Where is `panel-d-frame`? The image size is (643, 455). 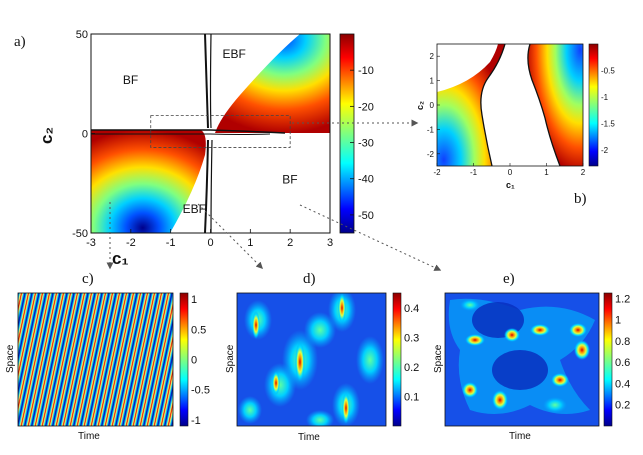 panel-d-frame is located at coordinates (311, 359).